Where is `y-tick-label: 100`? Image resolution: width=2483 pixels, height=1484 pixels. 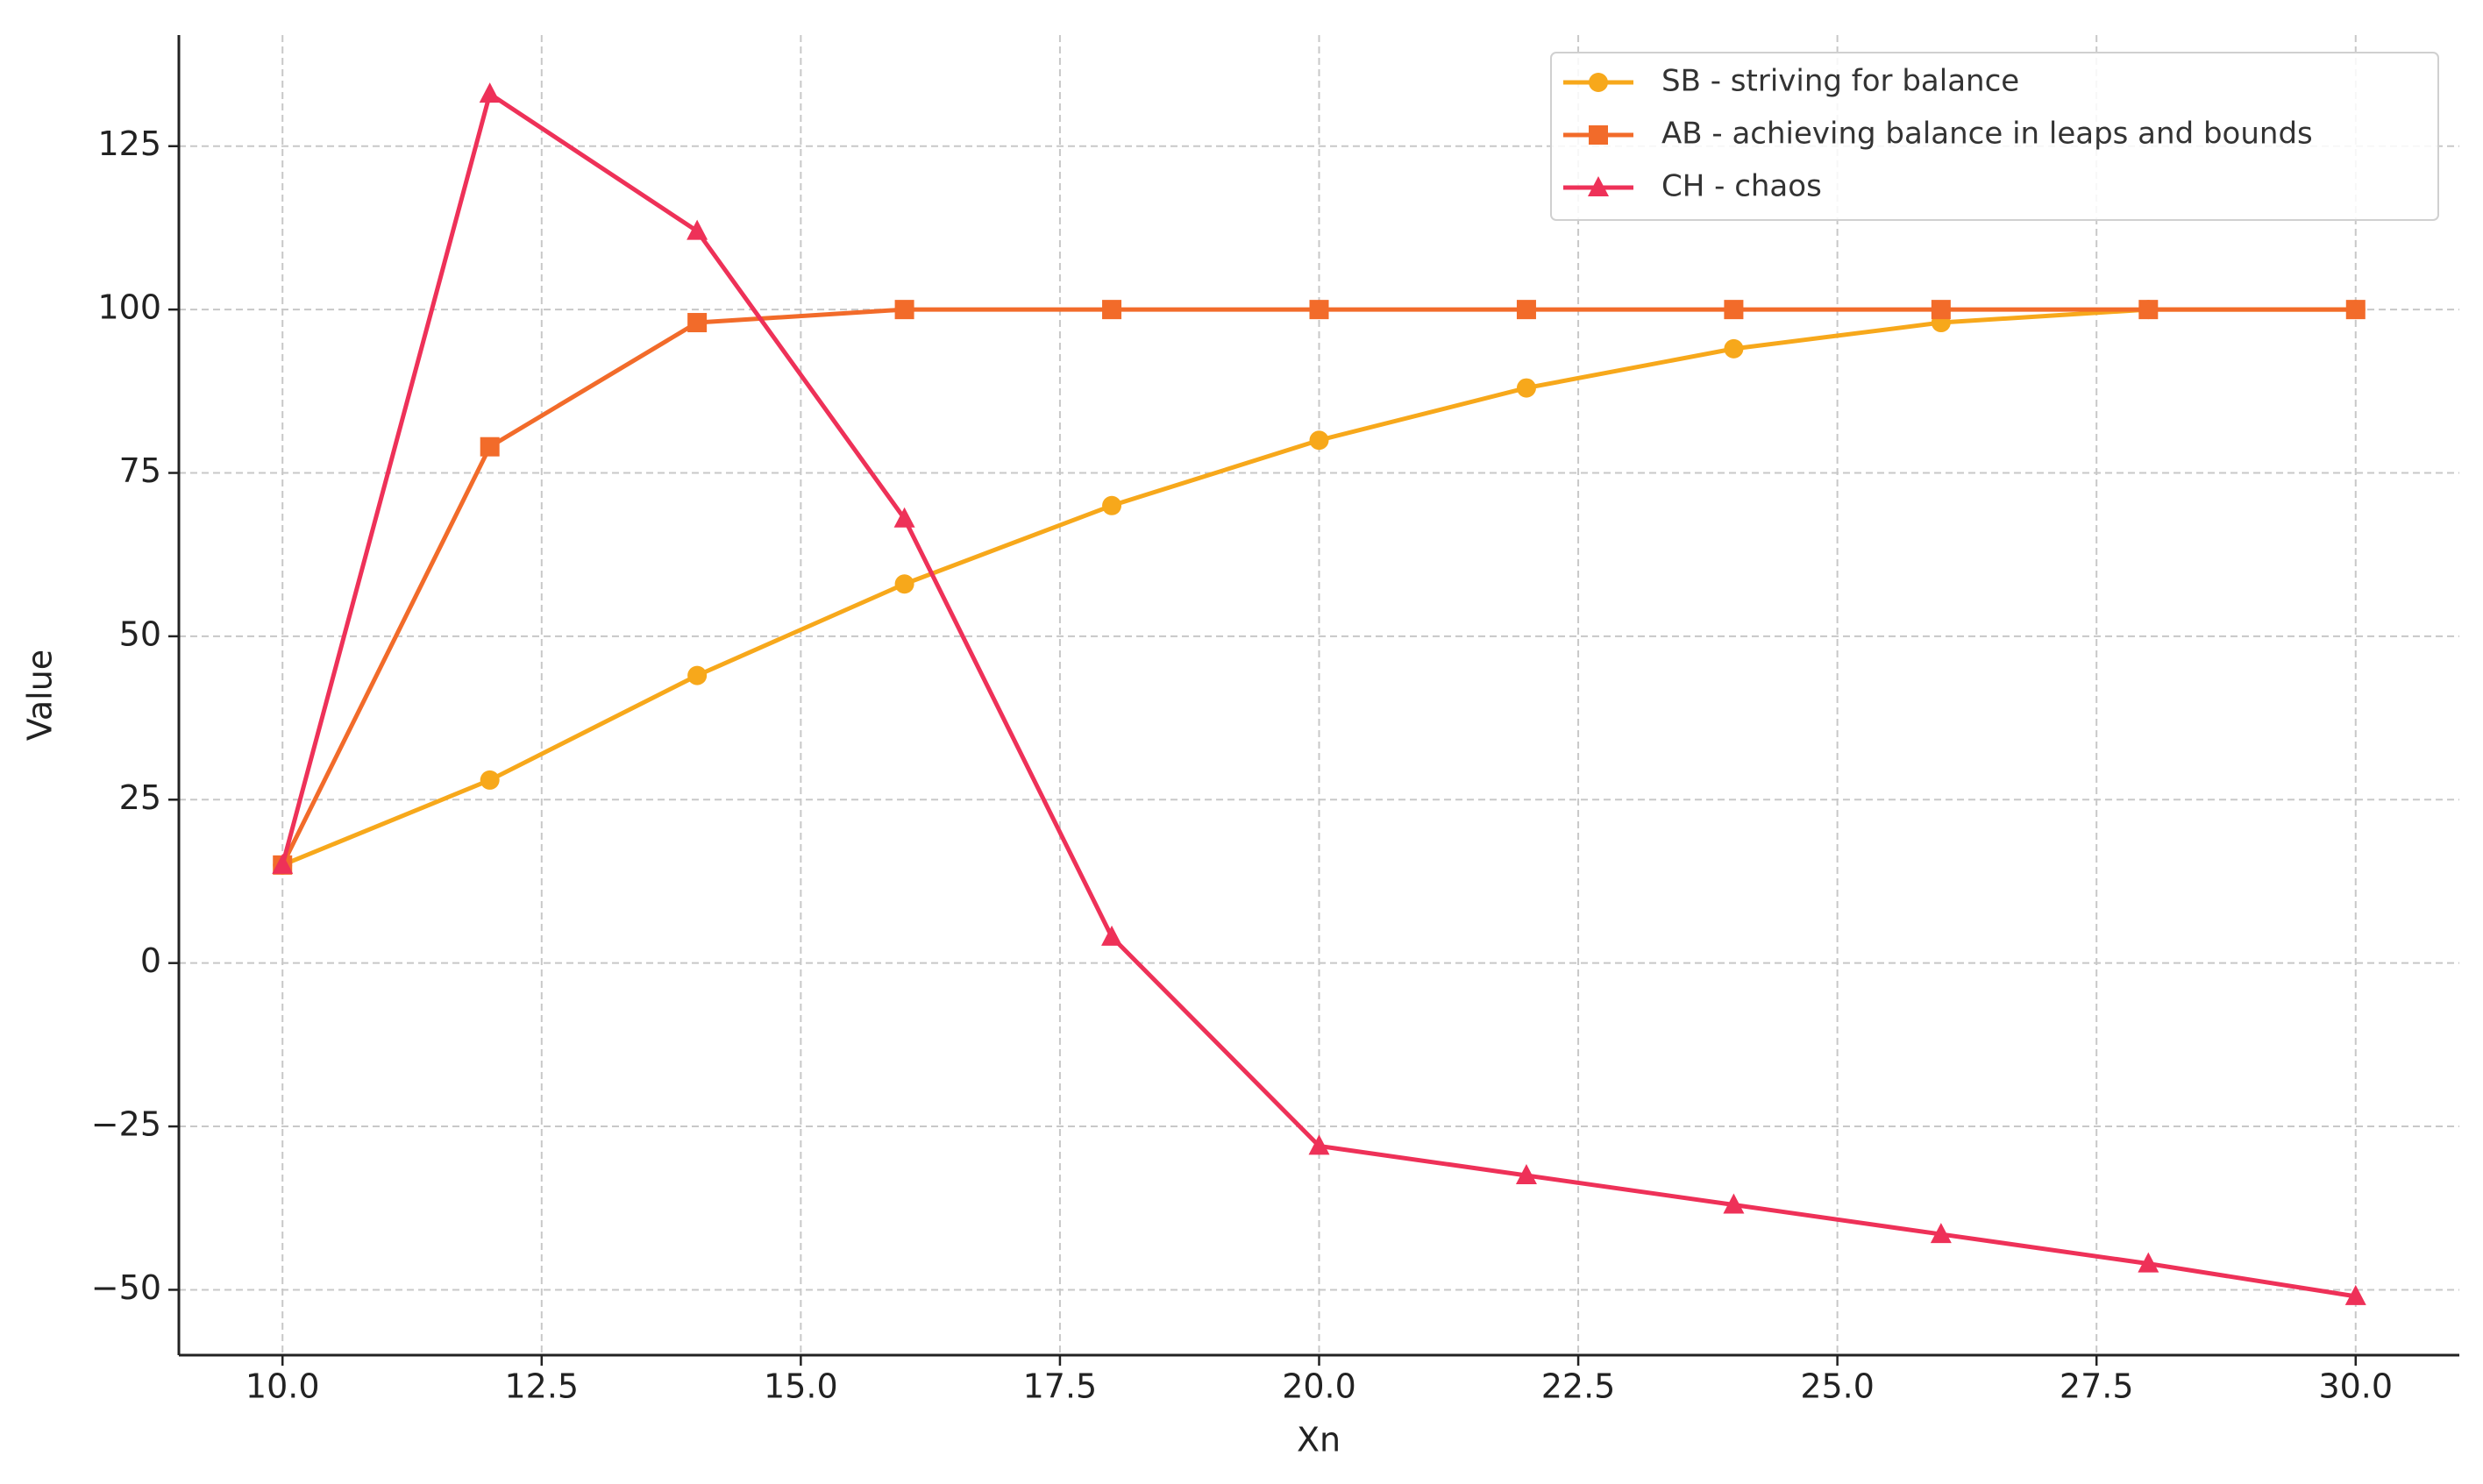 y-tick-label: 100 is located at coordinates (129, 307).